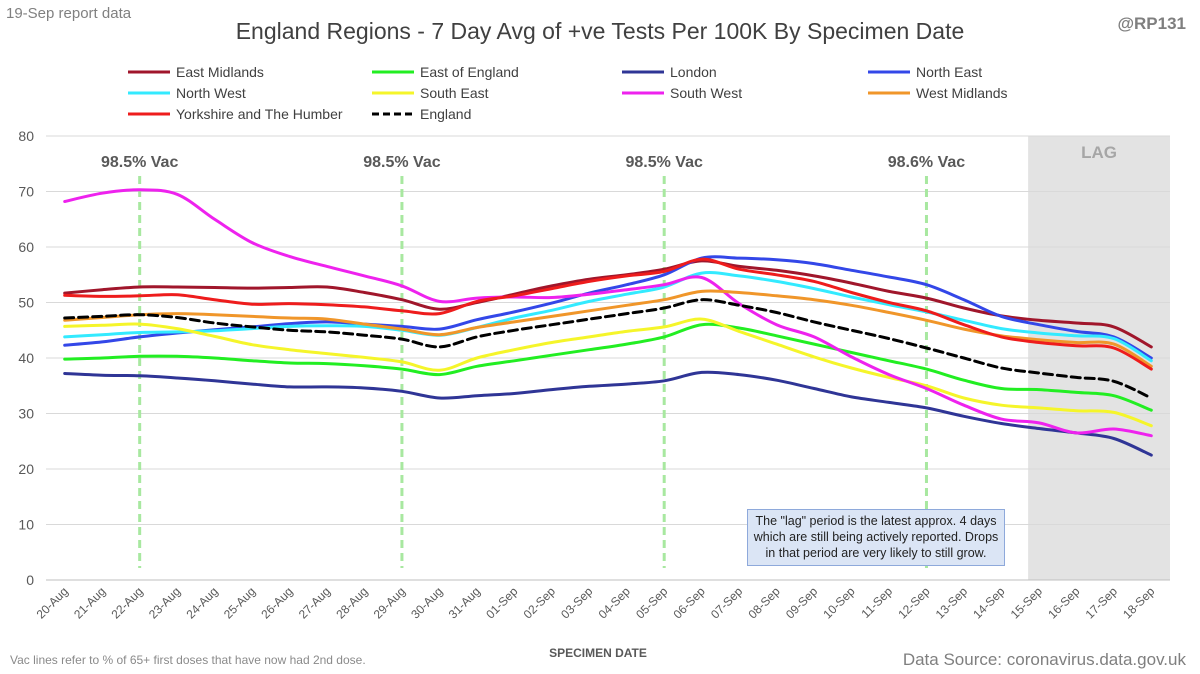 This screenshot has width=1200, height=674. I want to click on x-tick-label: 21-Aug, so click(89, 602).